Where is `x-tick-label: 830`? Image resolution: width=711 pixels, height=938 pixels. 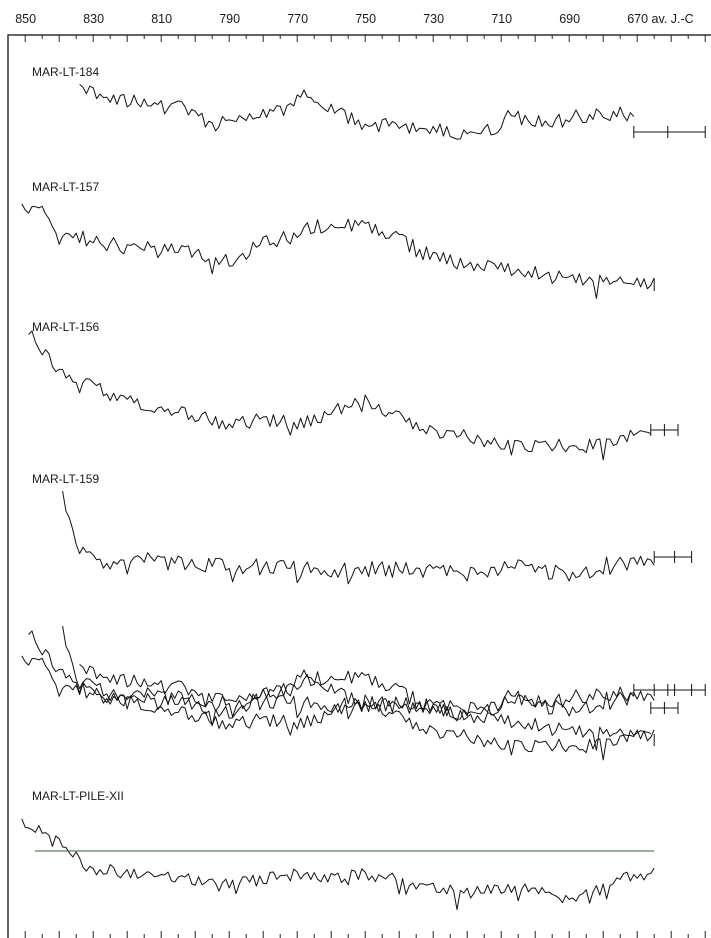
x-tick-label: 830 is located at coordinates (93, 19).